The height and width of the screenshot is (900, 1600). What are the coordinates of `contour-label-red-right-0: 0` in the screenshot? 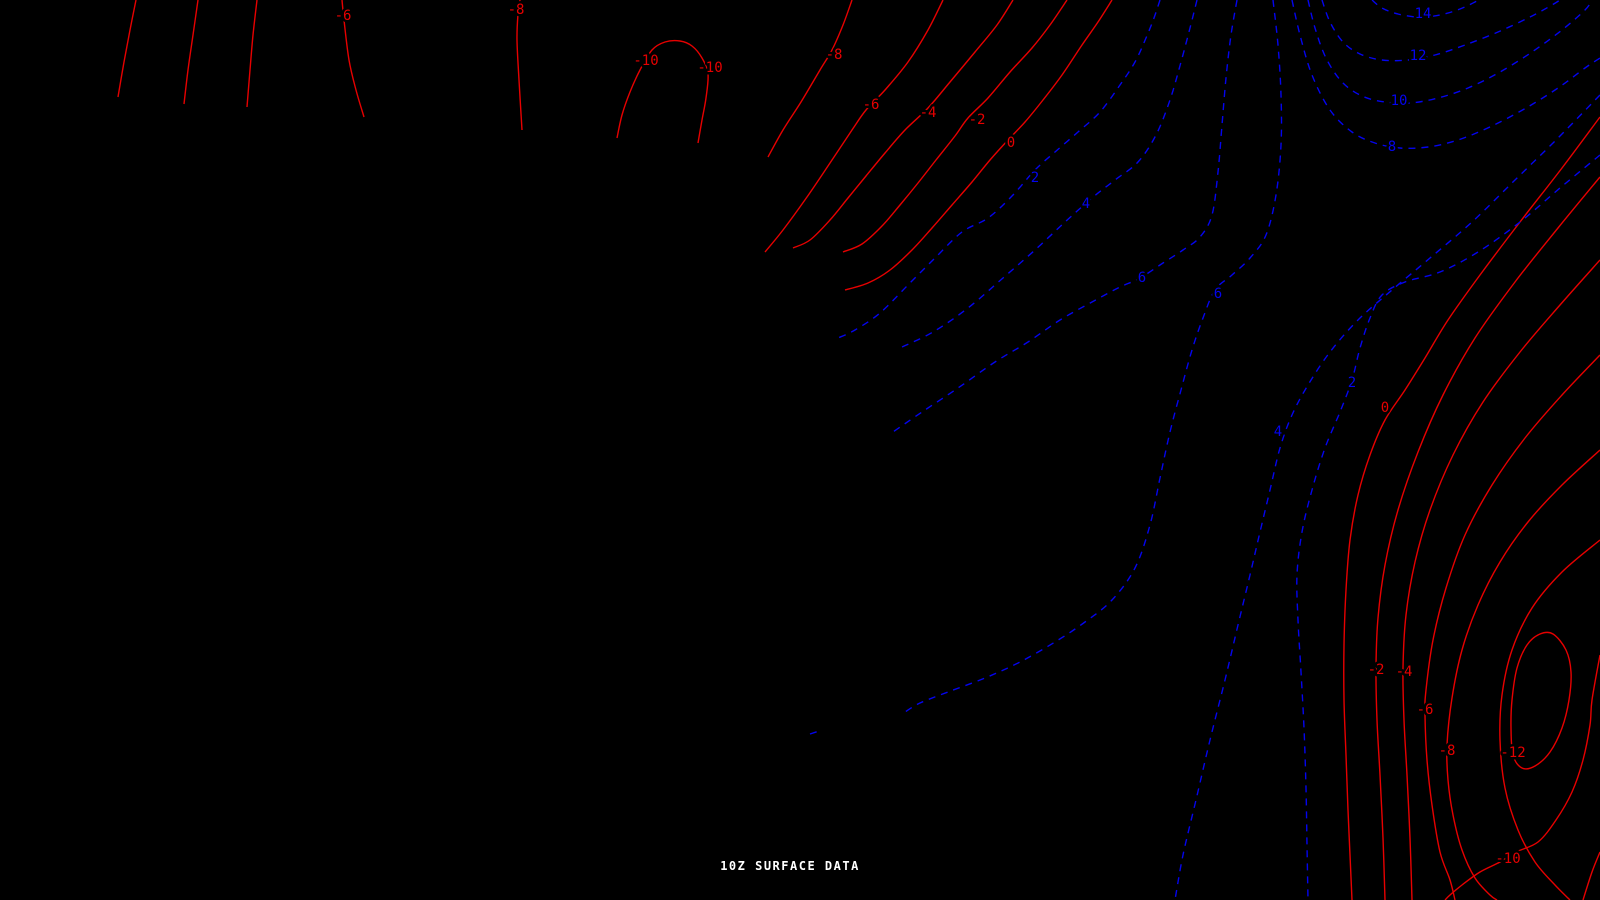 It's located at (1385, 408).